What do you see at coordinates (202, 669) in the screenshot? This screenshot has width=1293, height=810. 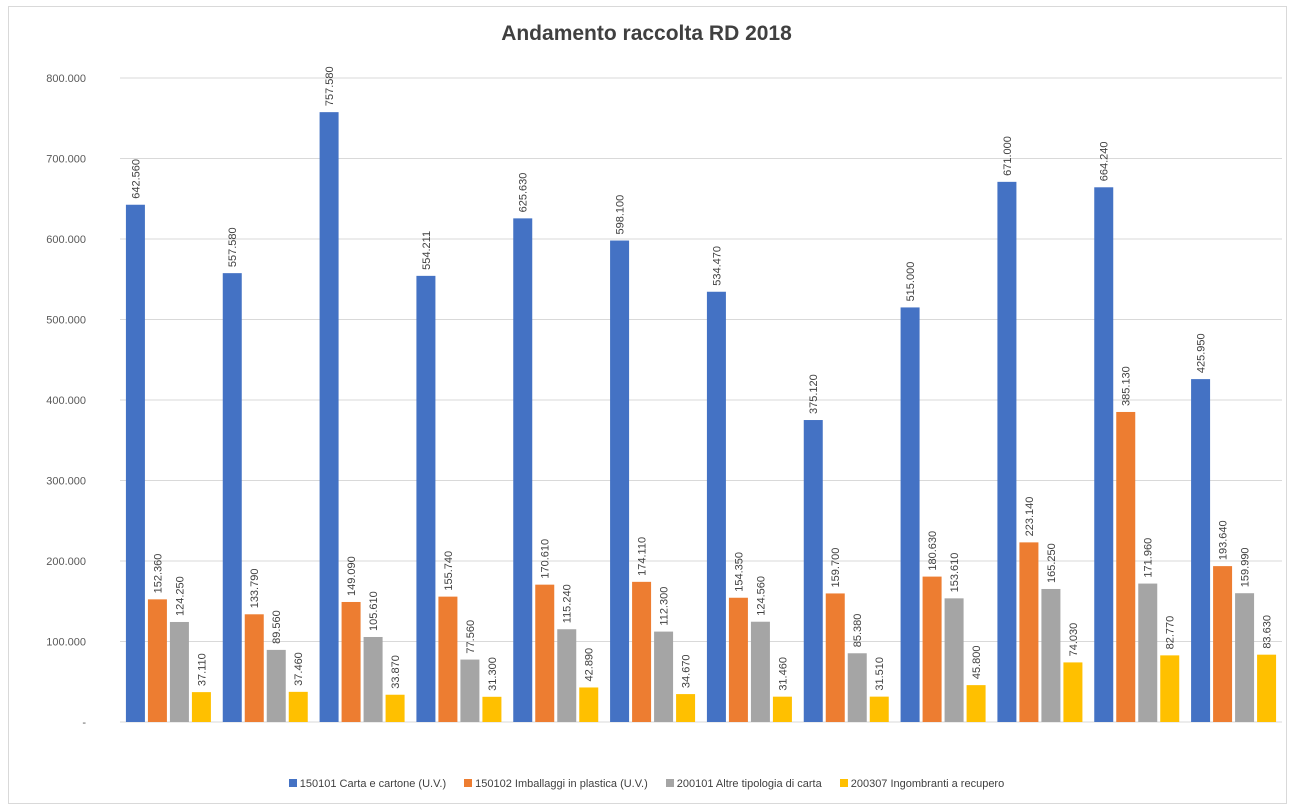 I see `data-label: 37.110` at bounding box center [202, 669].